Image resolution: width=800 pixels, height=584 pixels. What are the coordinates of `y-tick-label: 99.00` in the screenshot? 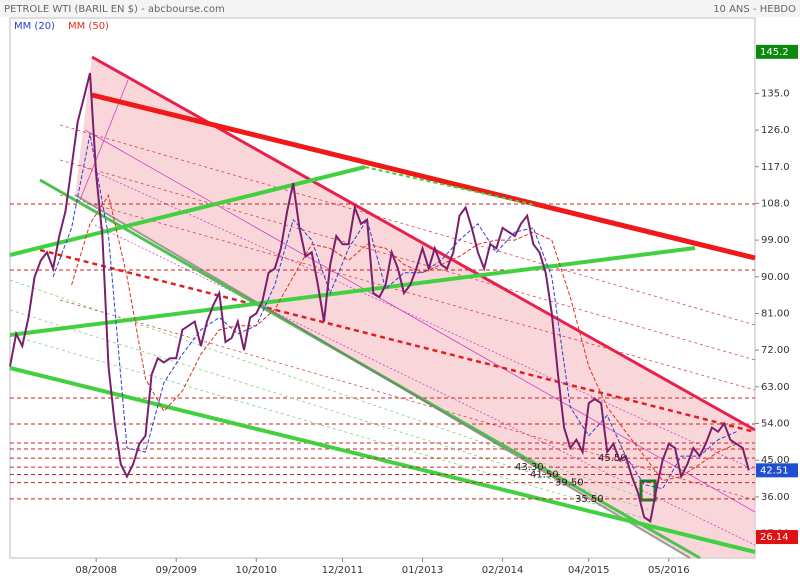 It's located at (775, 240).